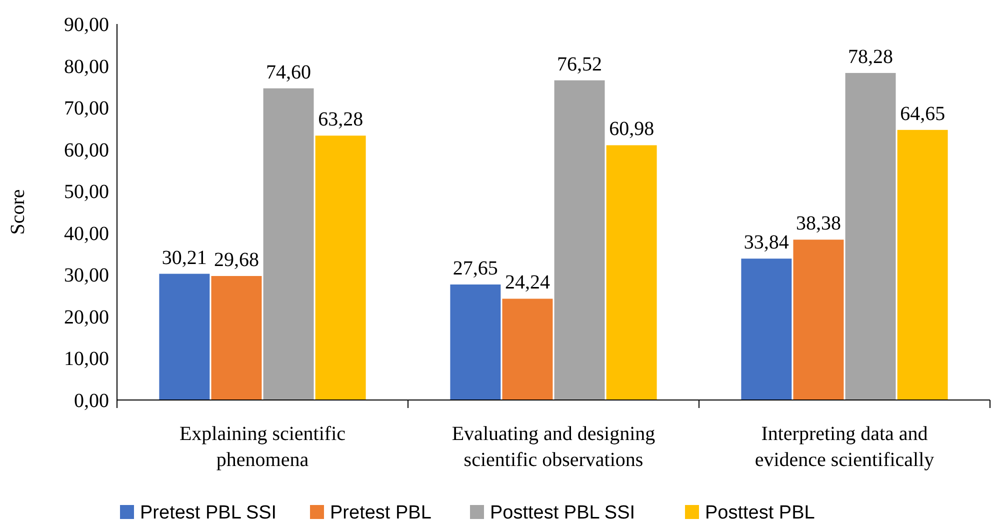  I want to click on data-label: 76,52, so click(579, 64).